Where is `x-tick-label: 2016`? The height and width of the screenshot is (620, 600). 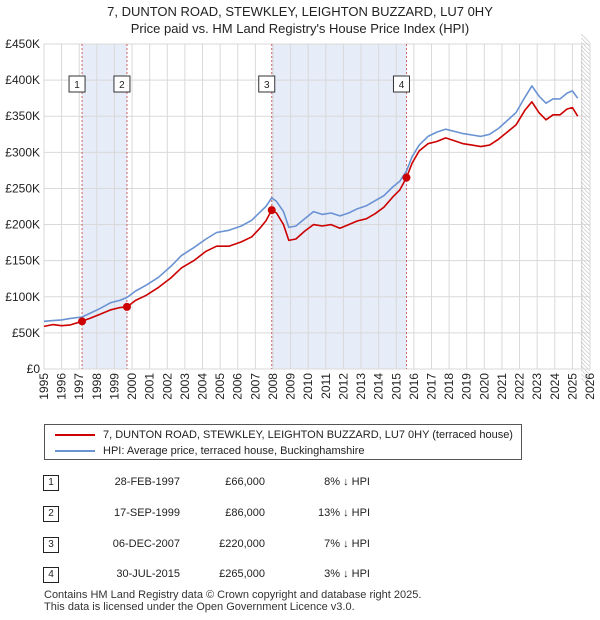
x-tick-label: 2016 is located at coordinates (414, 386).